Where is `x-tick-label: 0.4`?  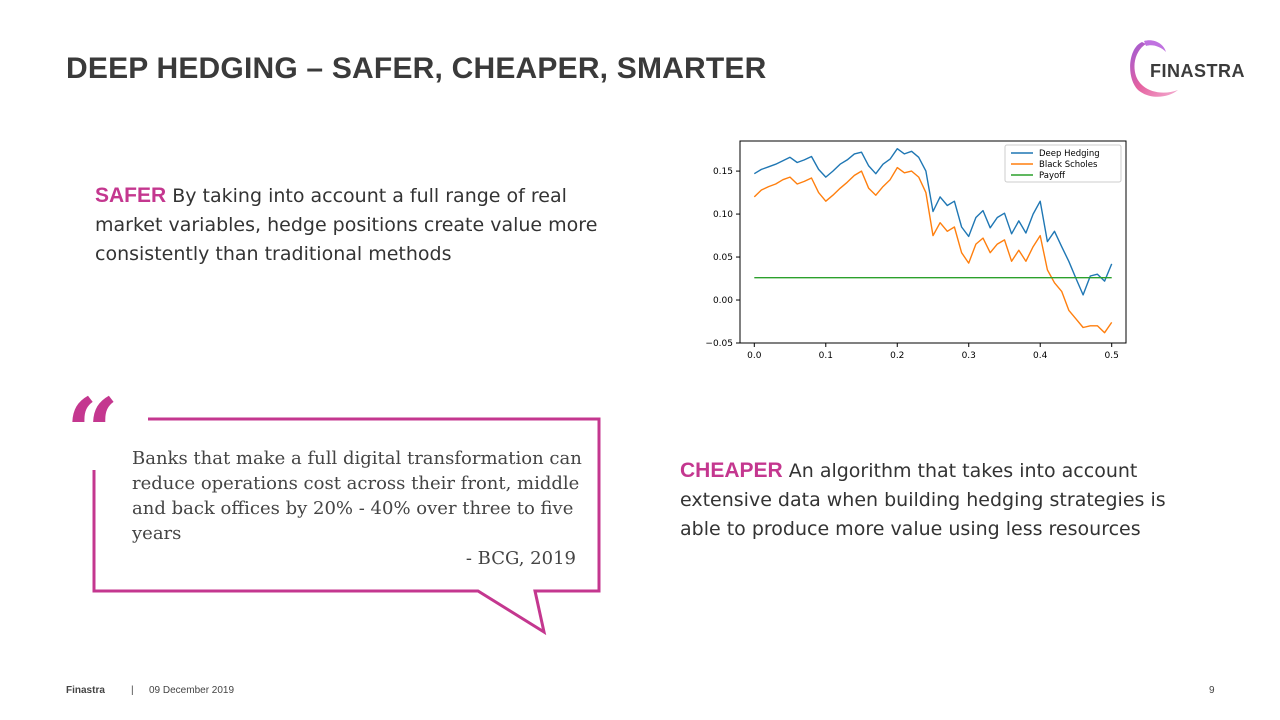
x-tick-label: 0.4 is located at coordinates (1040, 356).